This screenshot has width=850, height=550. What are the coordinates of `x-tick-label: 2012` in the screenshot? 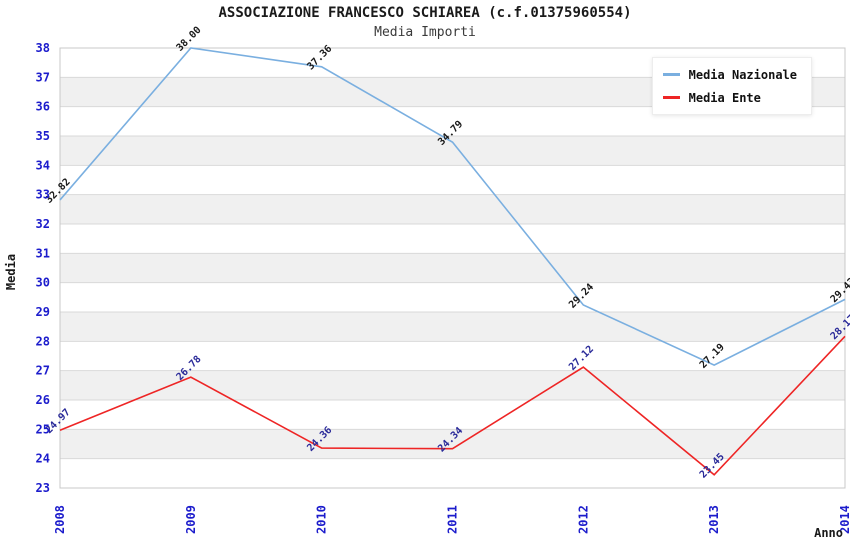 It's located at (583, 519).